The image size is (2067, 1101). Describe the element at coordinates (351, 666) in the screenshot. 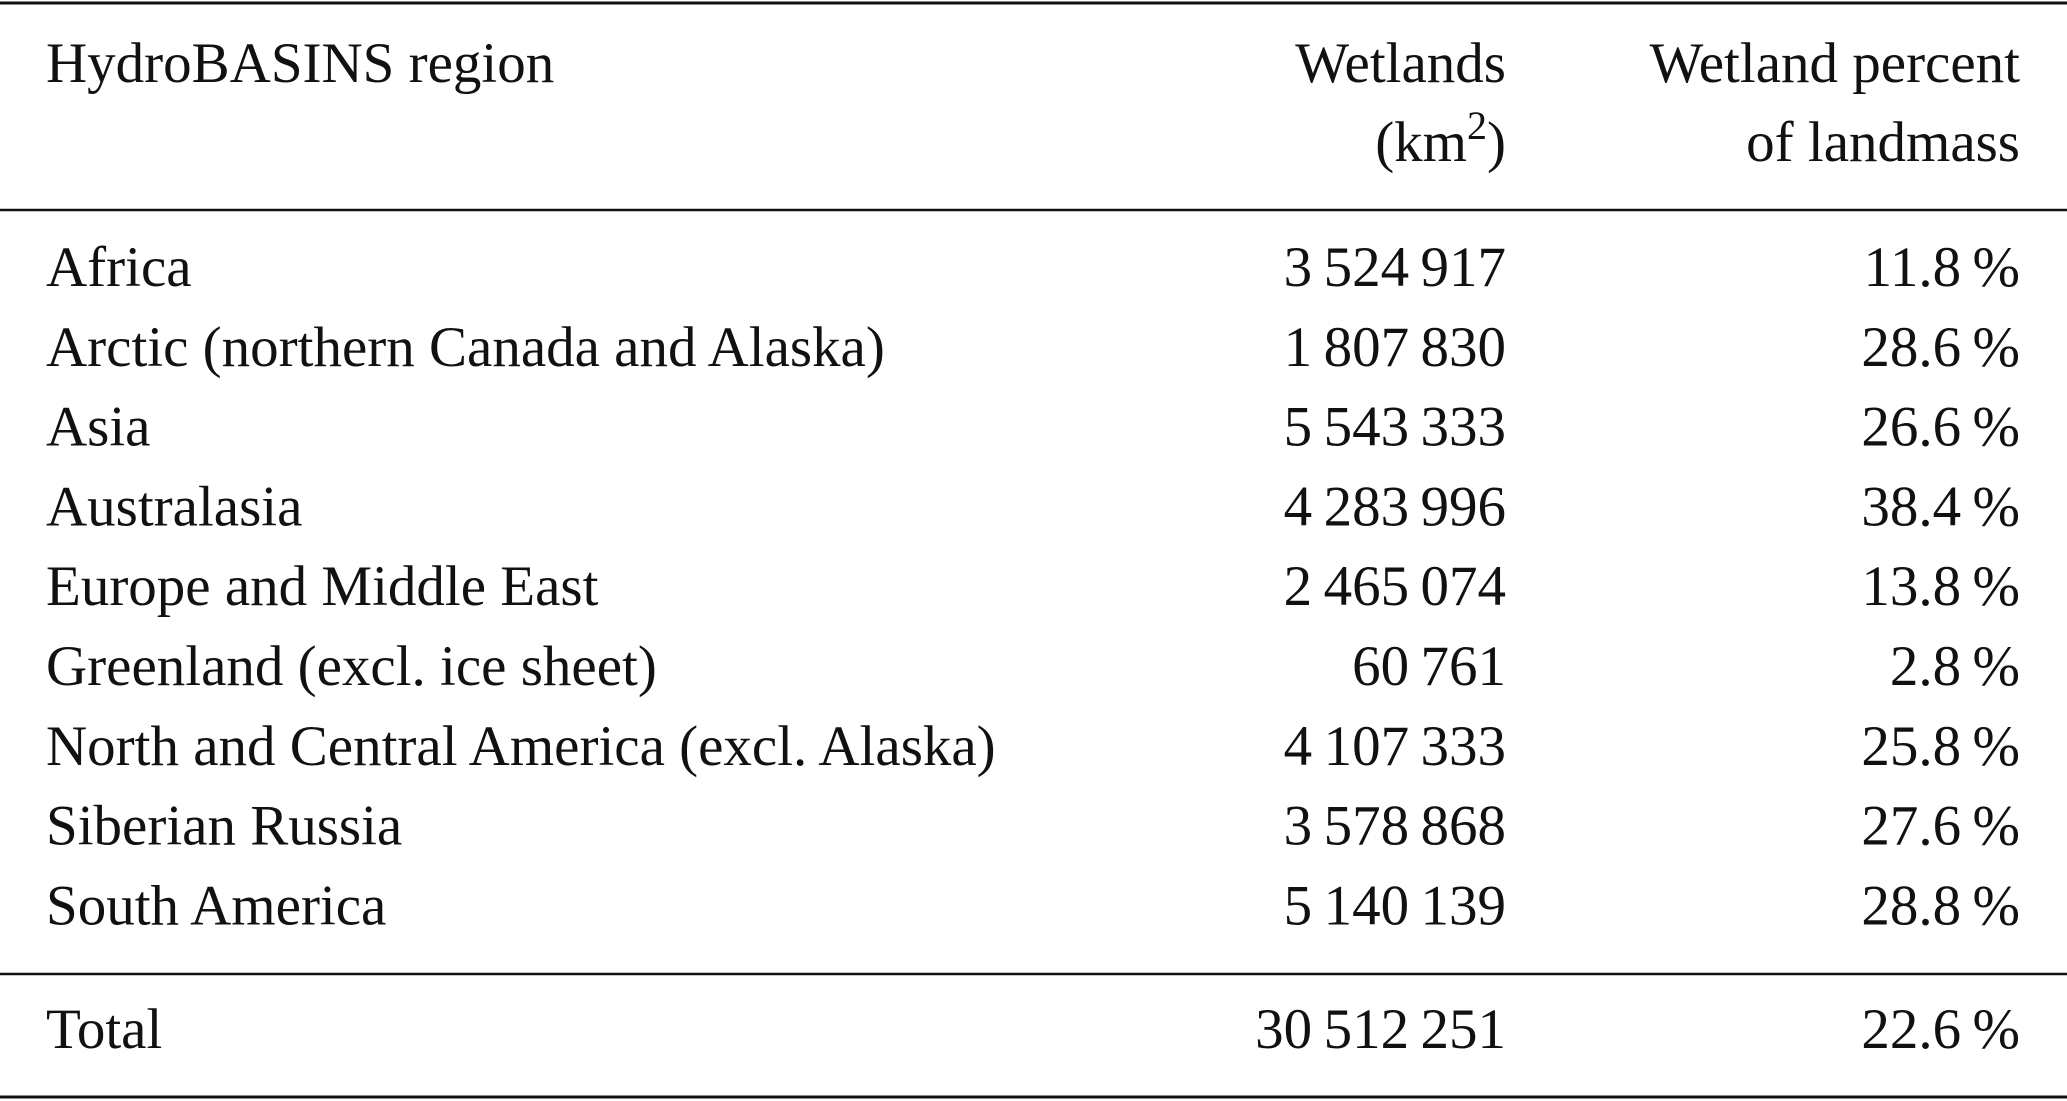

I see `region-cell: Greenland (excl. ice sheet)` at that location.